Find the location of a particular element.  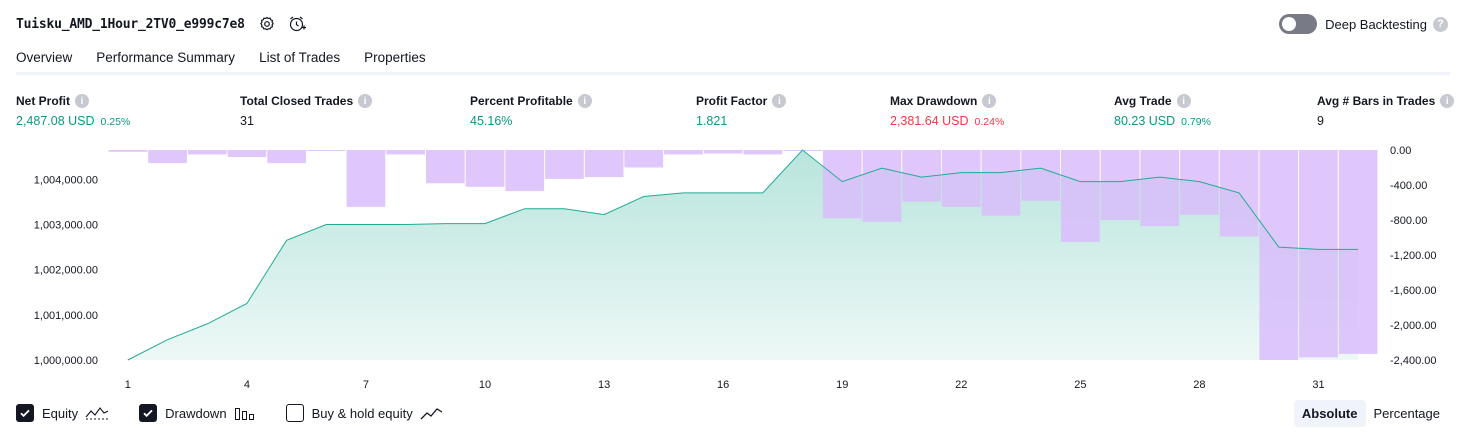

stat-net-profit: Net Profit i 2,487.08 USD 0.25% is located at coordinates (73, 111).